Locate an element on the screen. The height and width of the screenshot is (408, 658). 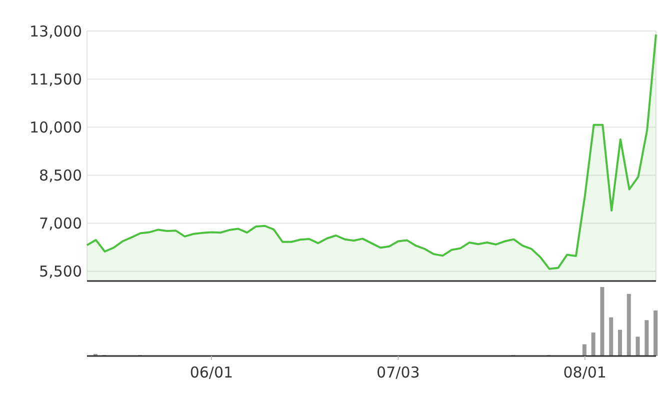
y-tick-label: 13,000 is located at coordinates (56, 31).